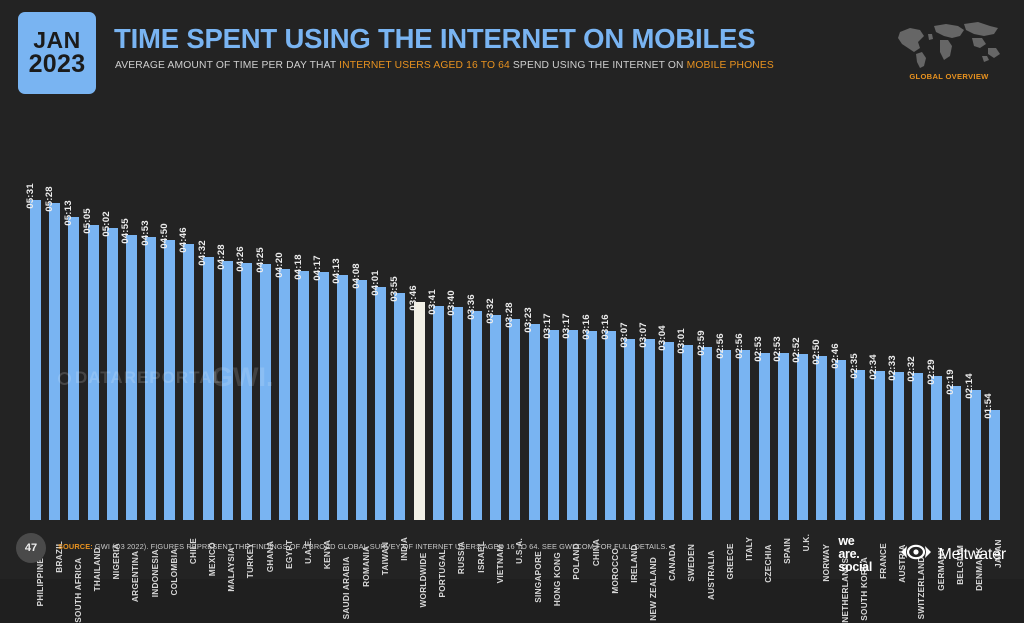 The height and width of the screenshot is (623, 1024). I want to click on bar: 02:50, so click(819, 429).